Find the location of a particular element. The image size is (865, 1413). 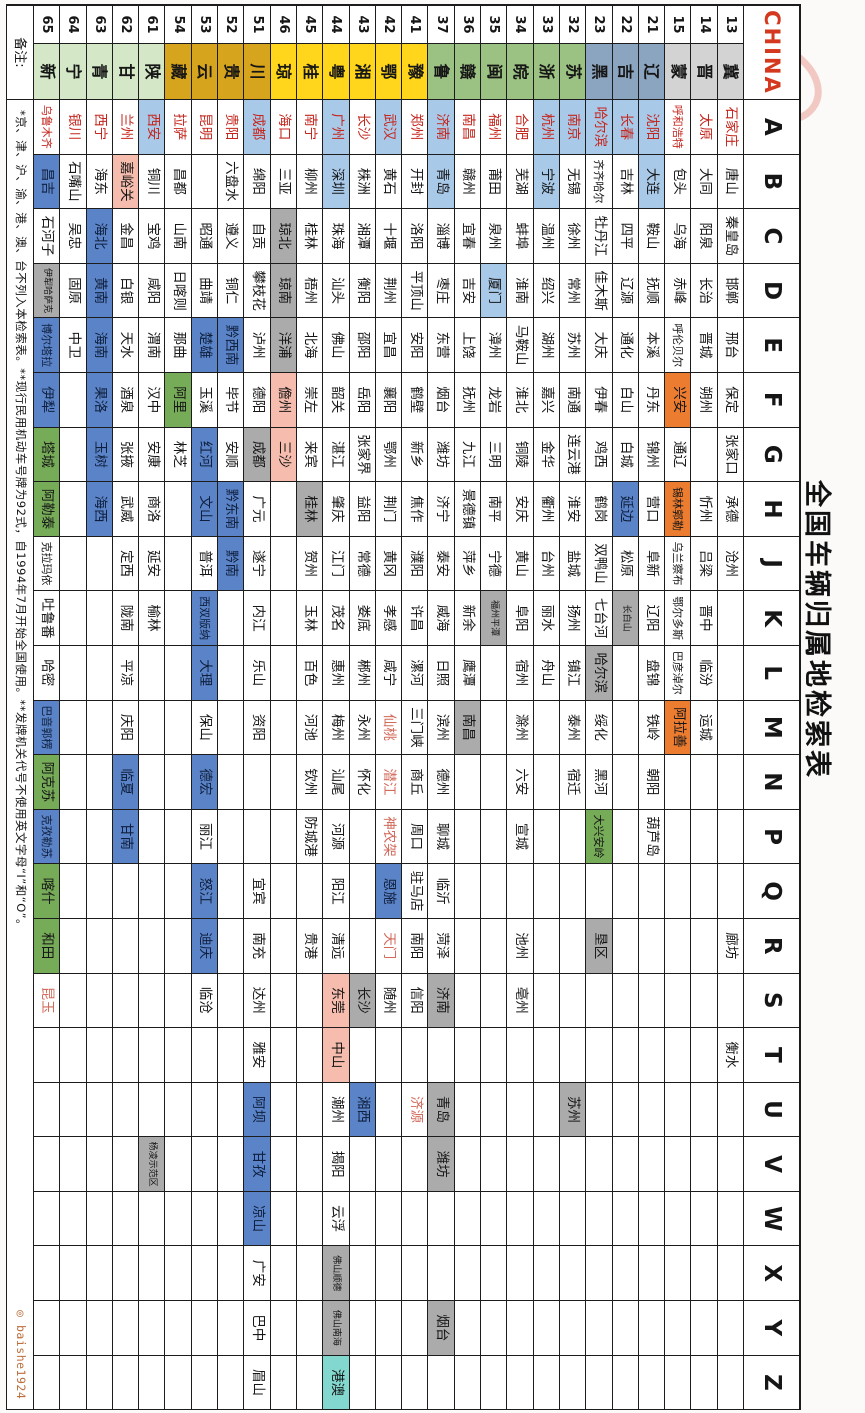

plate-cell: 保定 is located at coordinates (729, 400).